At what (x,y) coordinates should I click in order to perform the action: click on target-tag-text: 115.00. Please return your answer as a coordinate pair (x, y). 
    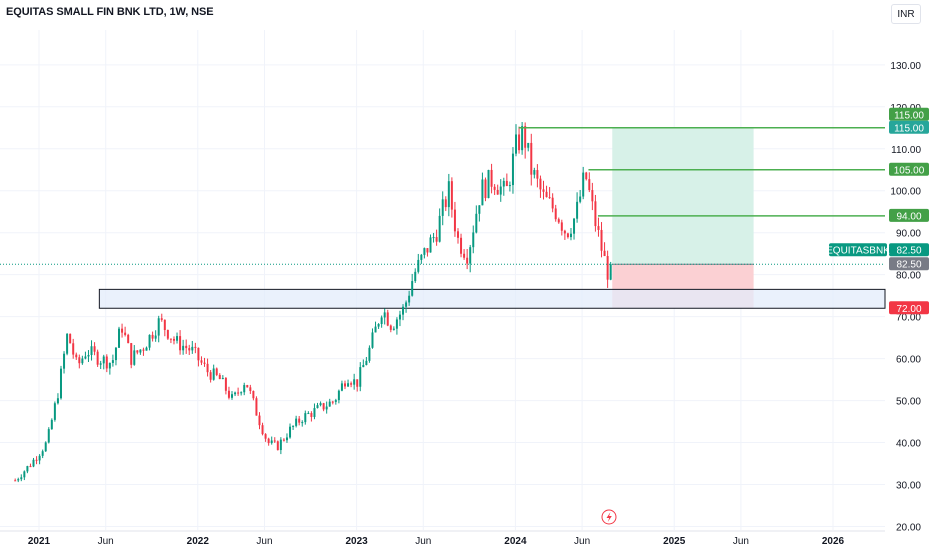
    Looking at the image, I should click on (909, 115).